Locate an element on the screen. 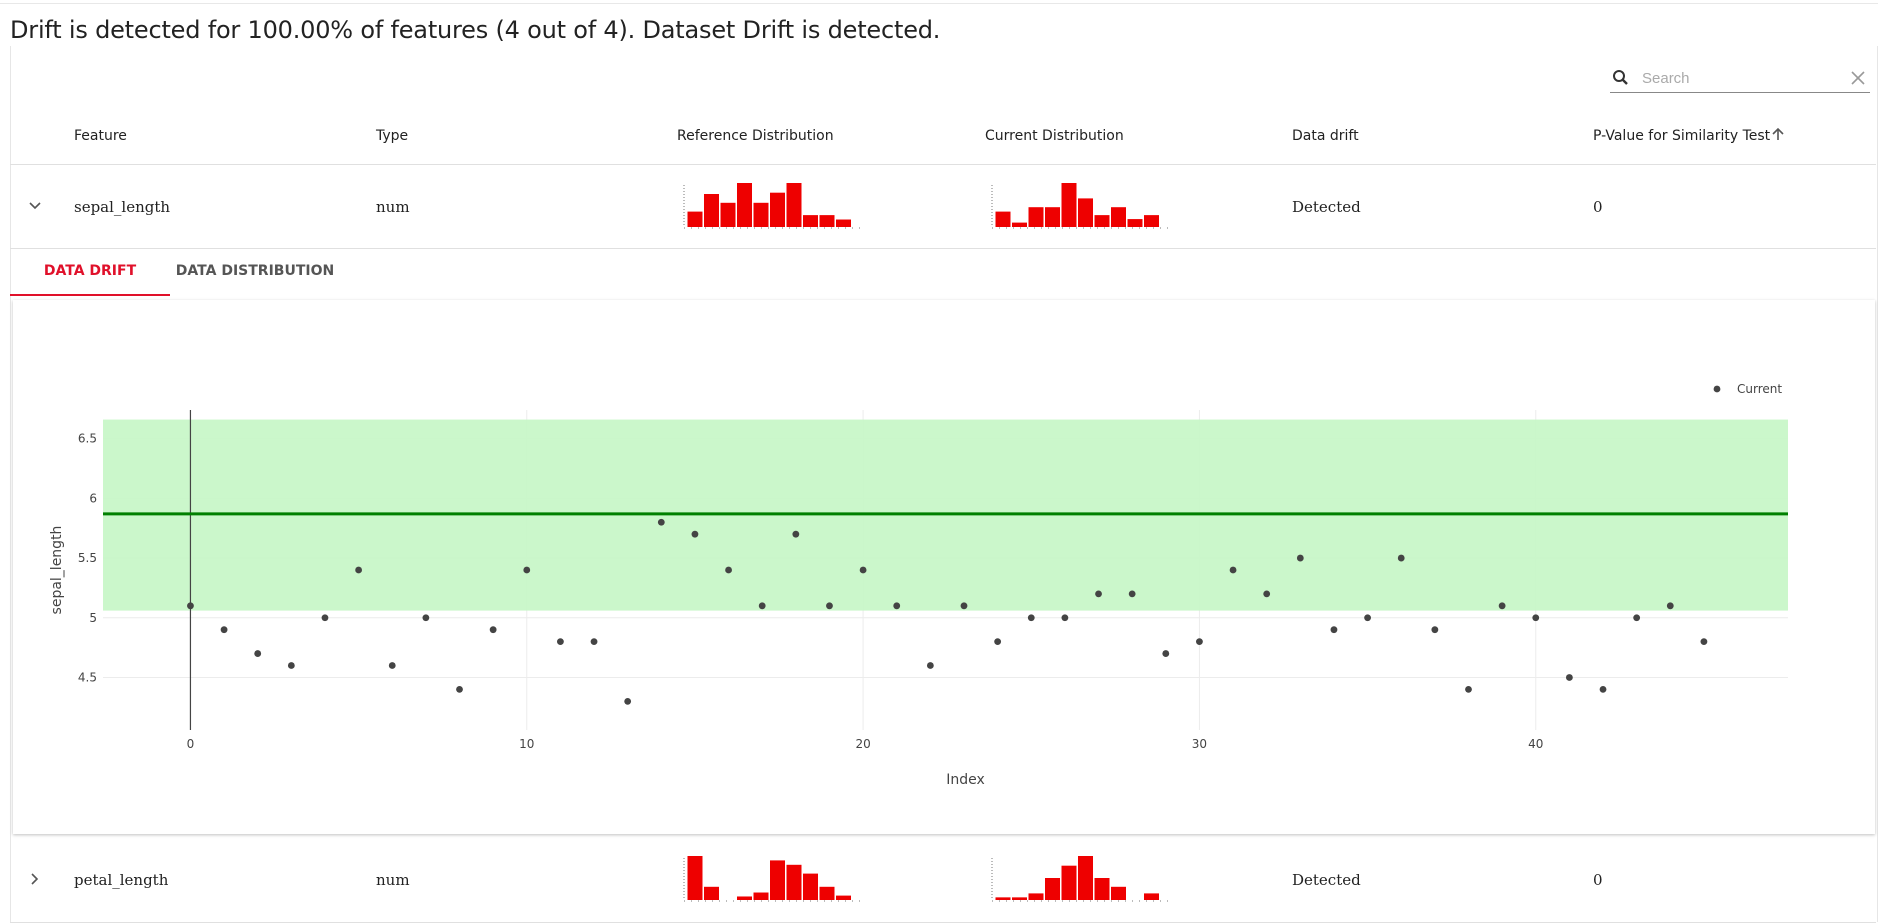 This screenshot has height=924, width=1878. table-row: sepal_length num Detected 0 is located at coordinates (943, 207).